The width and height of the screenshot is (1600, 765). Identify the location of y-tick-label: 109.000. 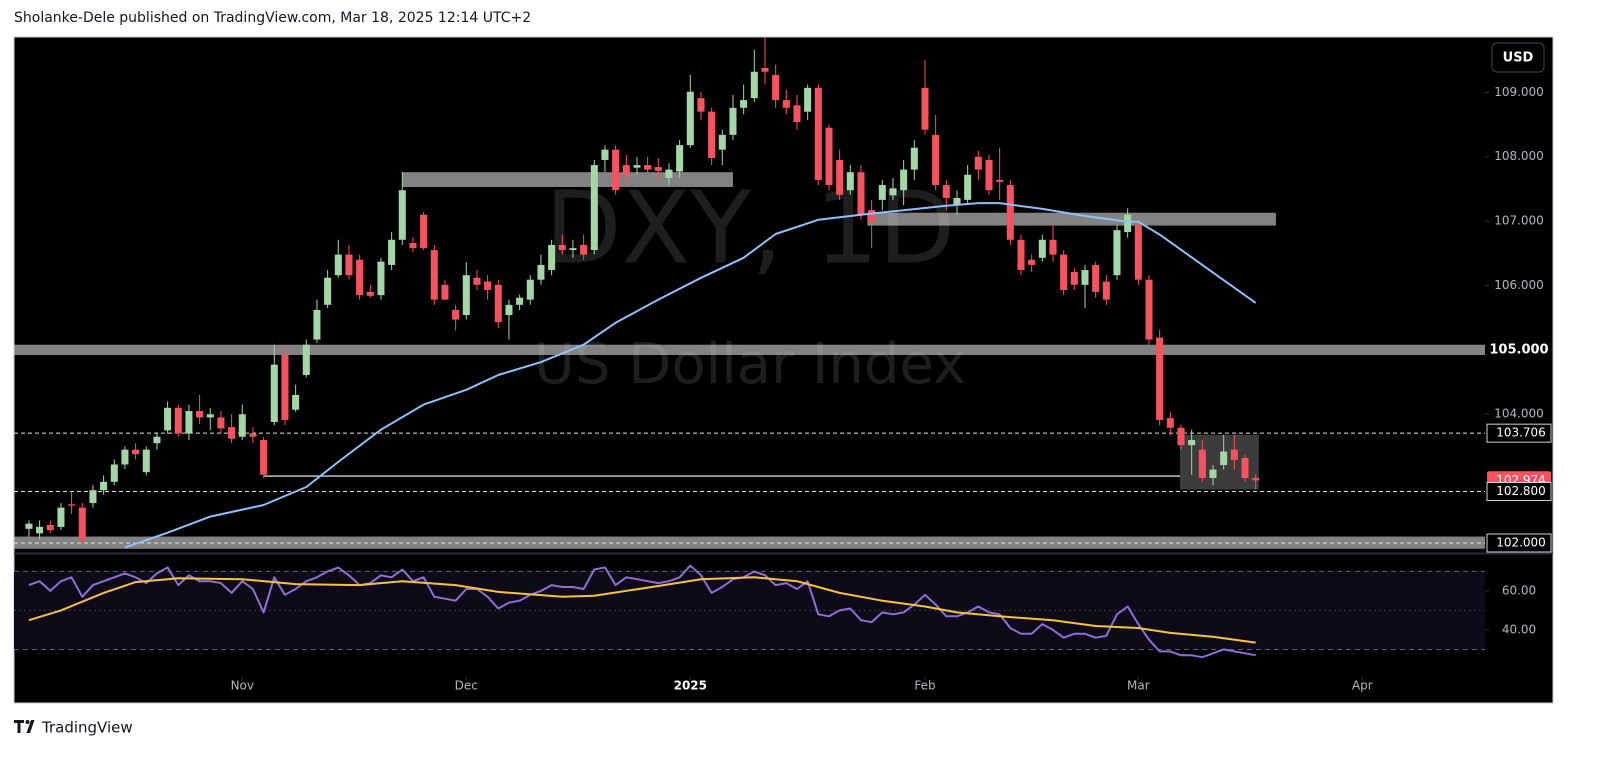
(1519, 92).